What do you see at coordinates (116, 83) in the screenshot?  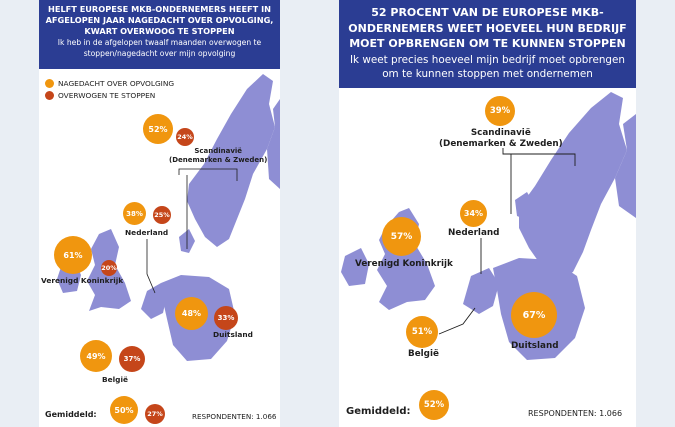 I see `legend-label-opvolging: NAGEDACHT OVER OPVOLGING` at bounding box center [116, 83].